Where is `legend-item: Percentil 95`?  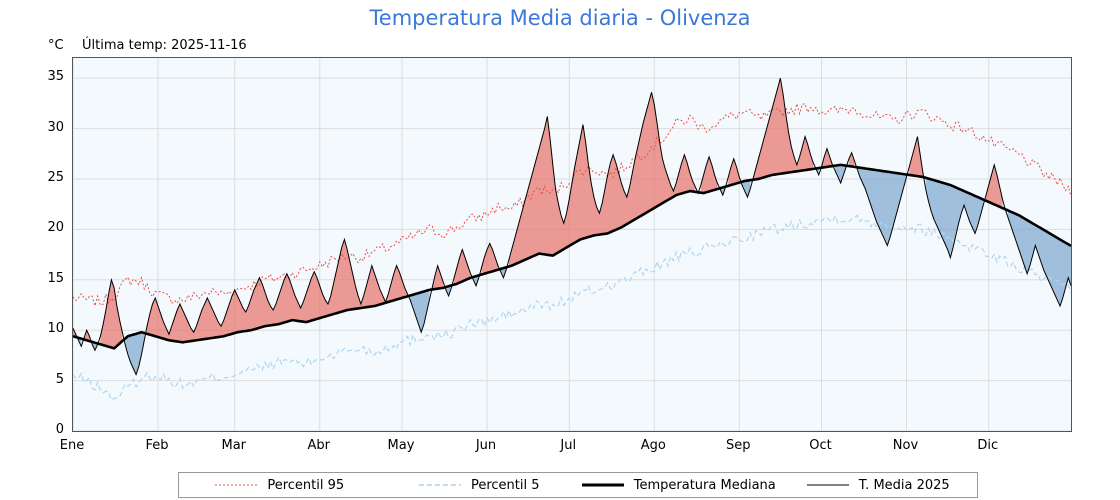
legend-item: Percentil 95 is located at coordinates (279, 485).